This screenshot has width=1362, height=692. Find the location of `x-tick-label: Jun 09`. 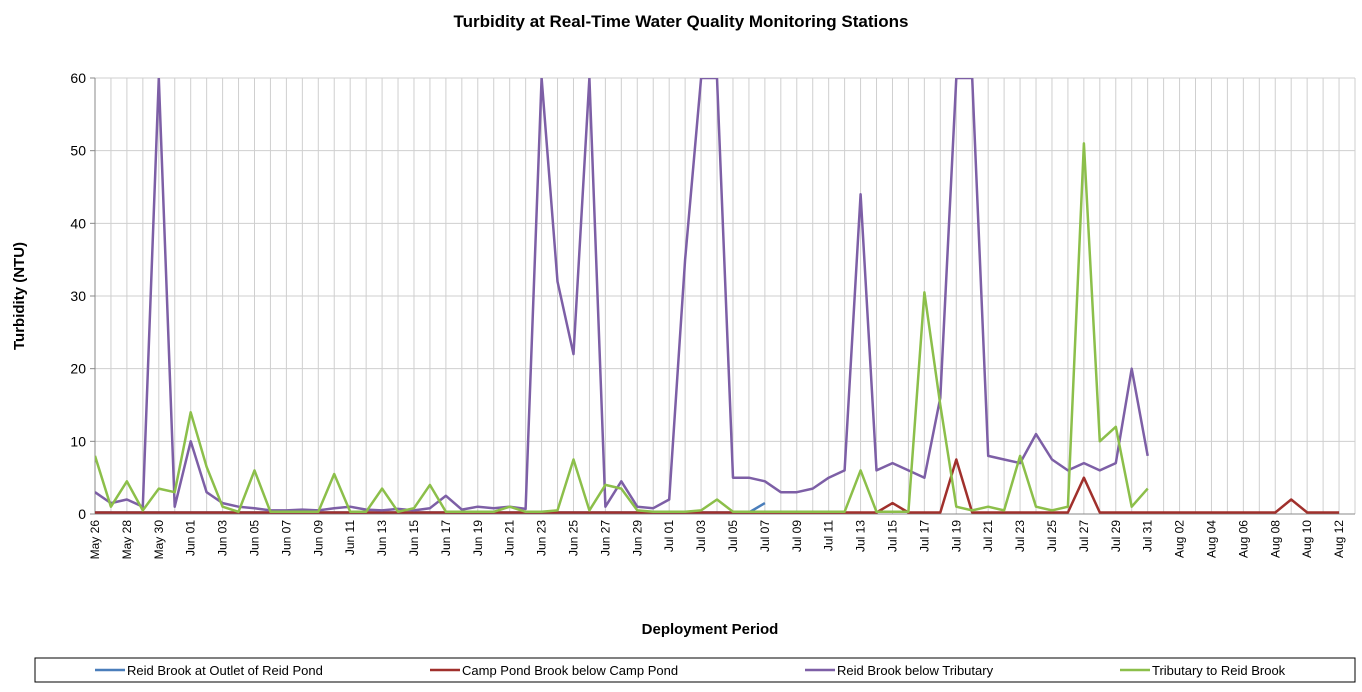

x-tick-label: Jun 09 is located at coordinates (318, 538).